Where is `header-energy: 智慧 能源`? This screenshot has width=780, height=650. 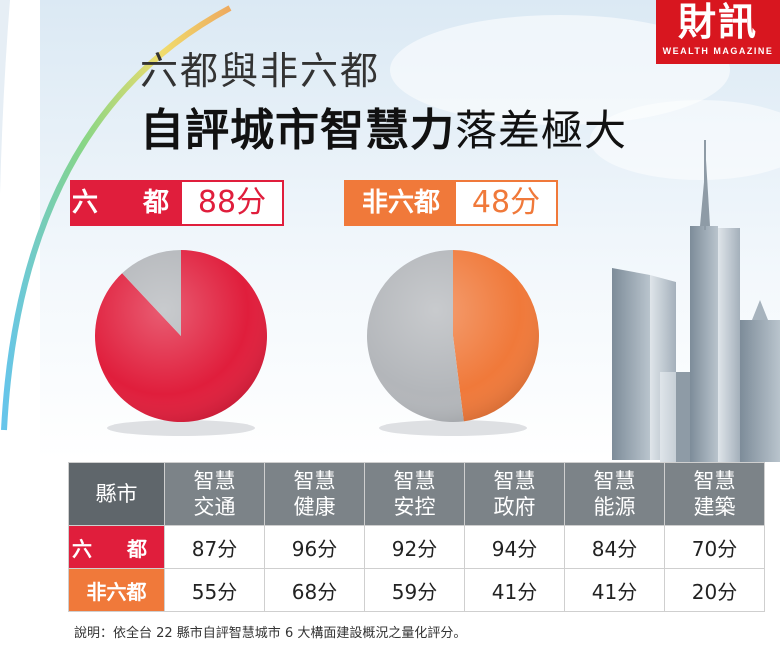 header-energy: 智慧 能源 is located at coordinates (614, 494).